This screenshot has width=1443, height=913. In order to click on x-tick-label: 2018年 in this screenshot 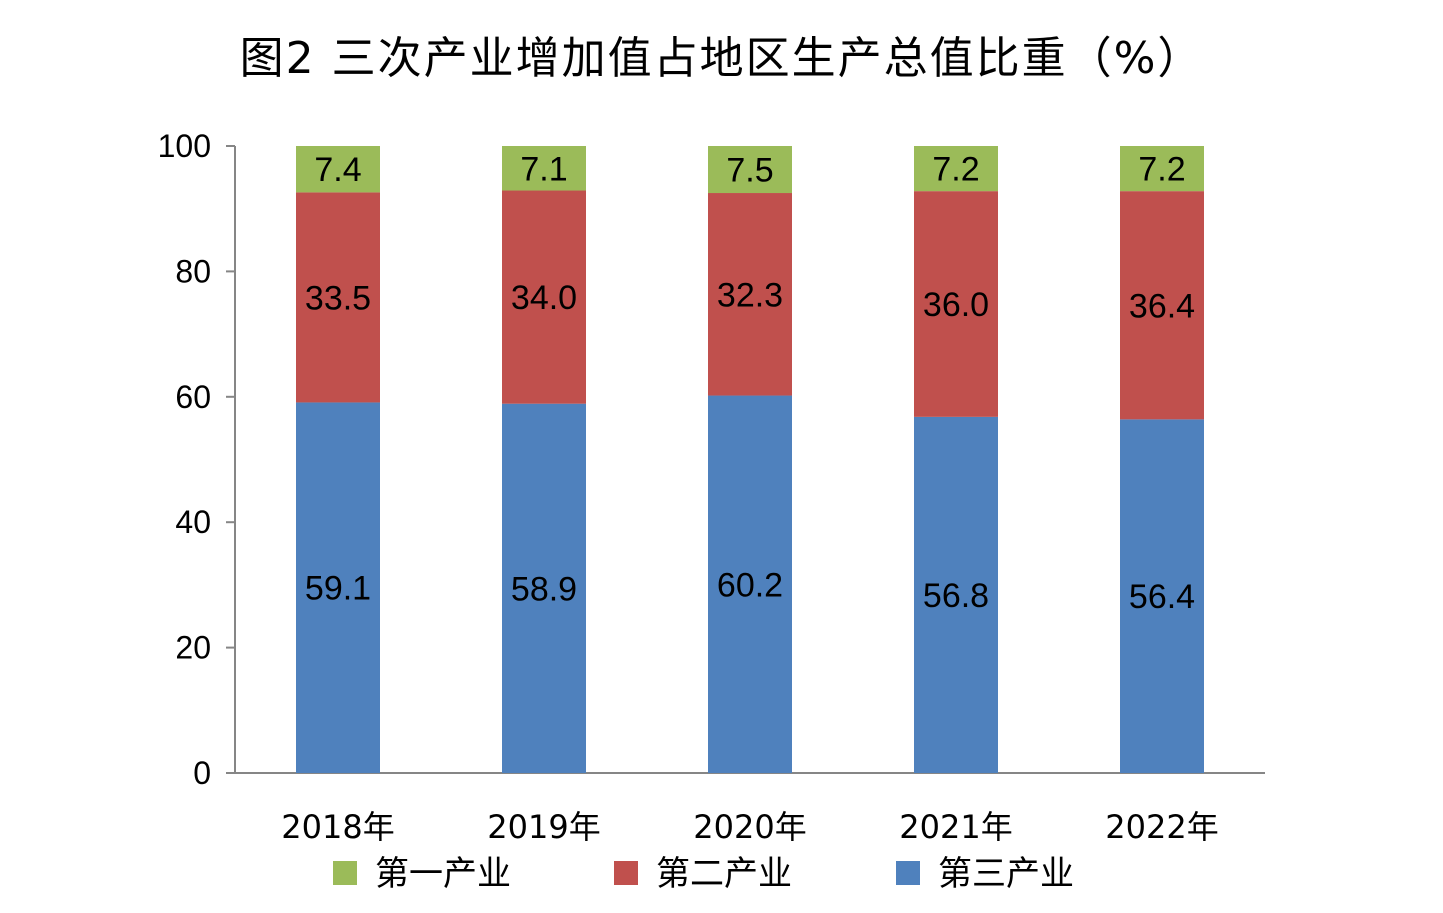, I will do `click(337, 827)`.